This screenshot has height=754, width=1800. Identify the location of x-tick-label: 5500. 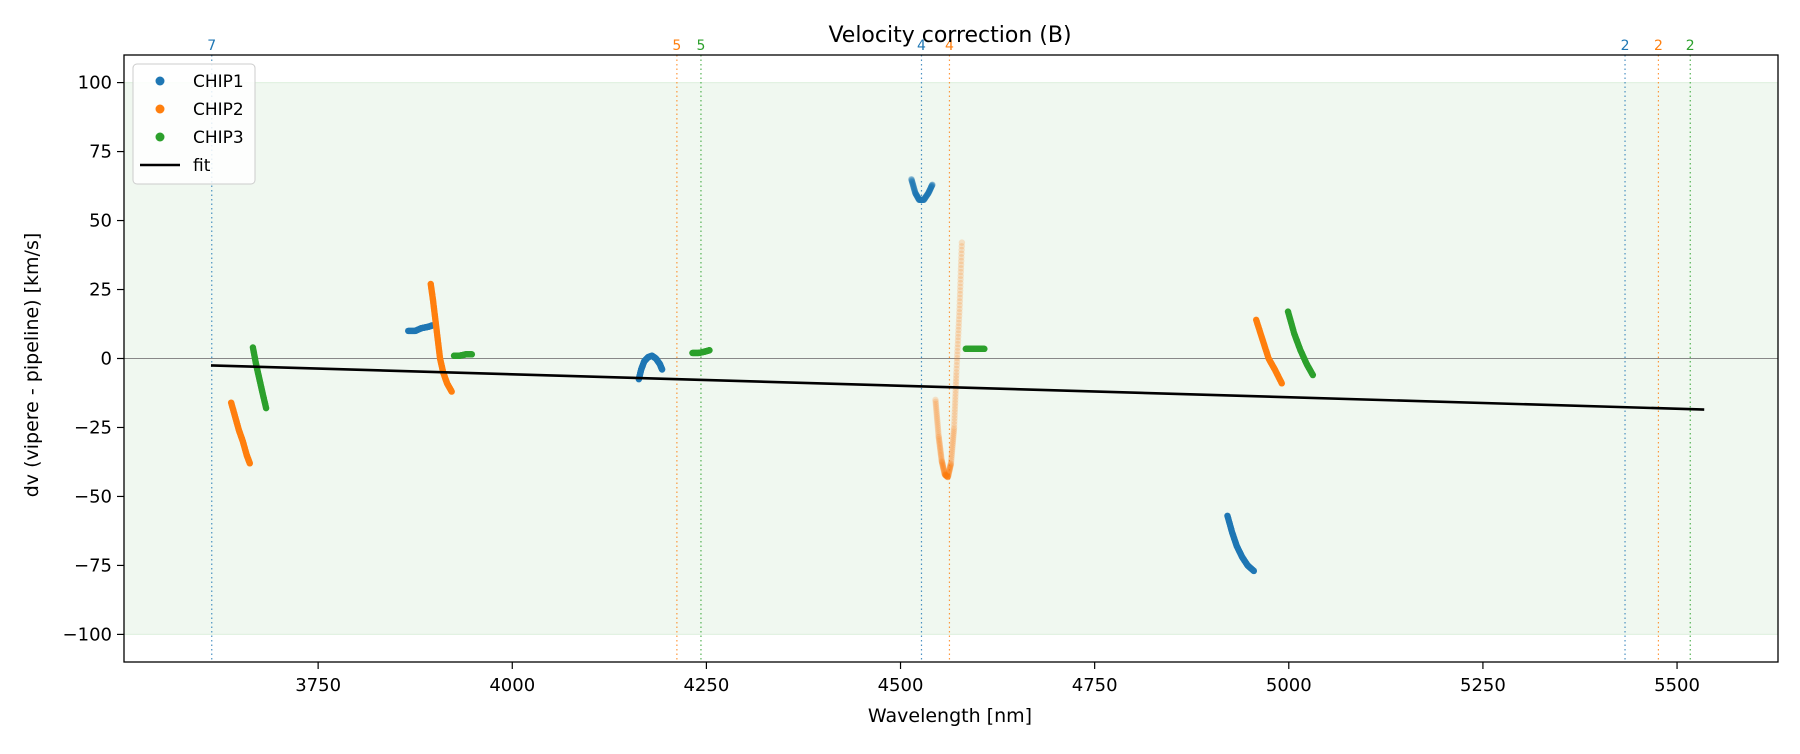
(1677, 685).